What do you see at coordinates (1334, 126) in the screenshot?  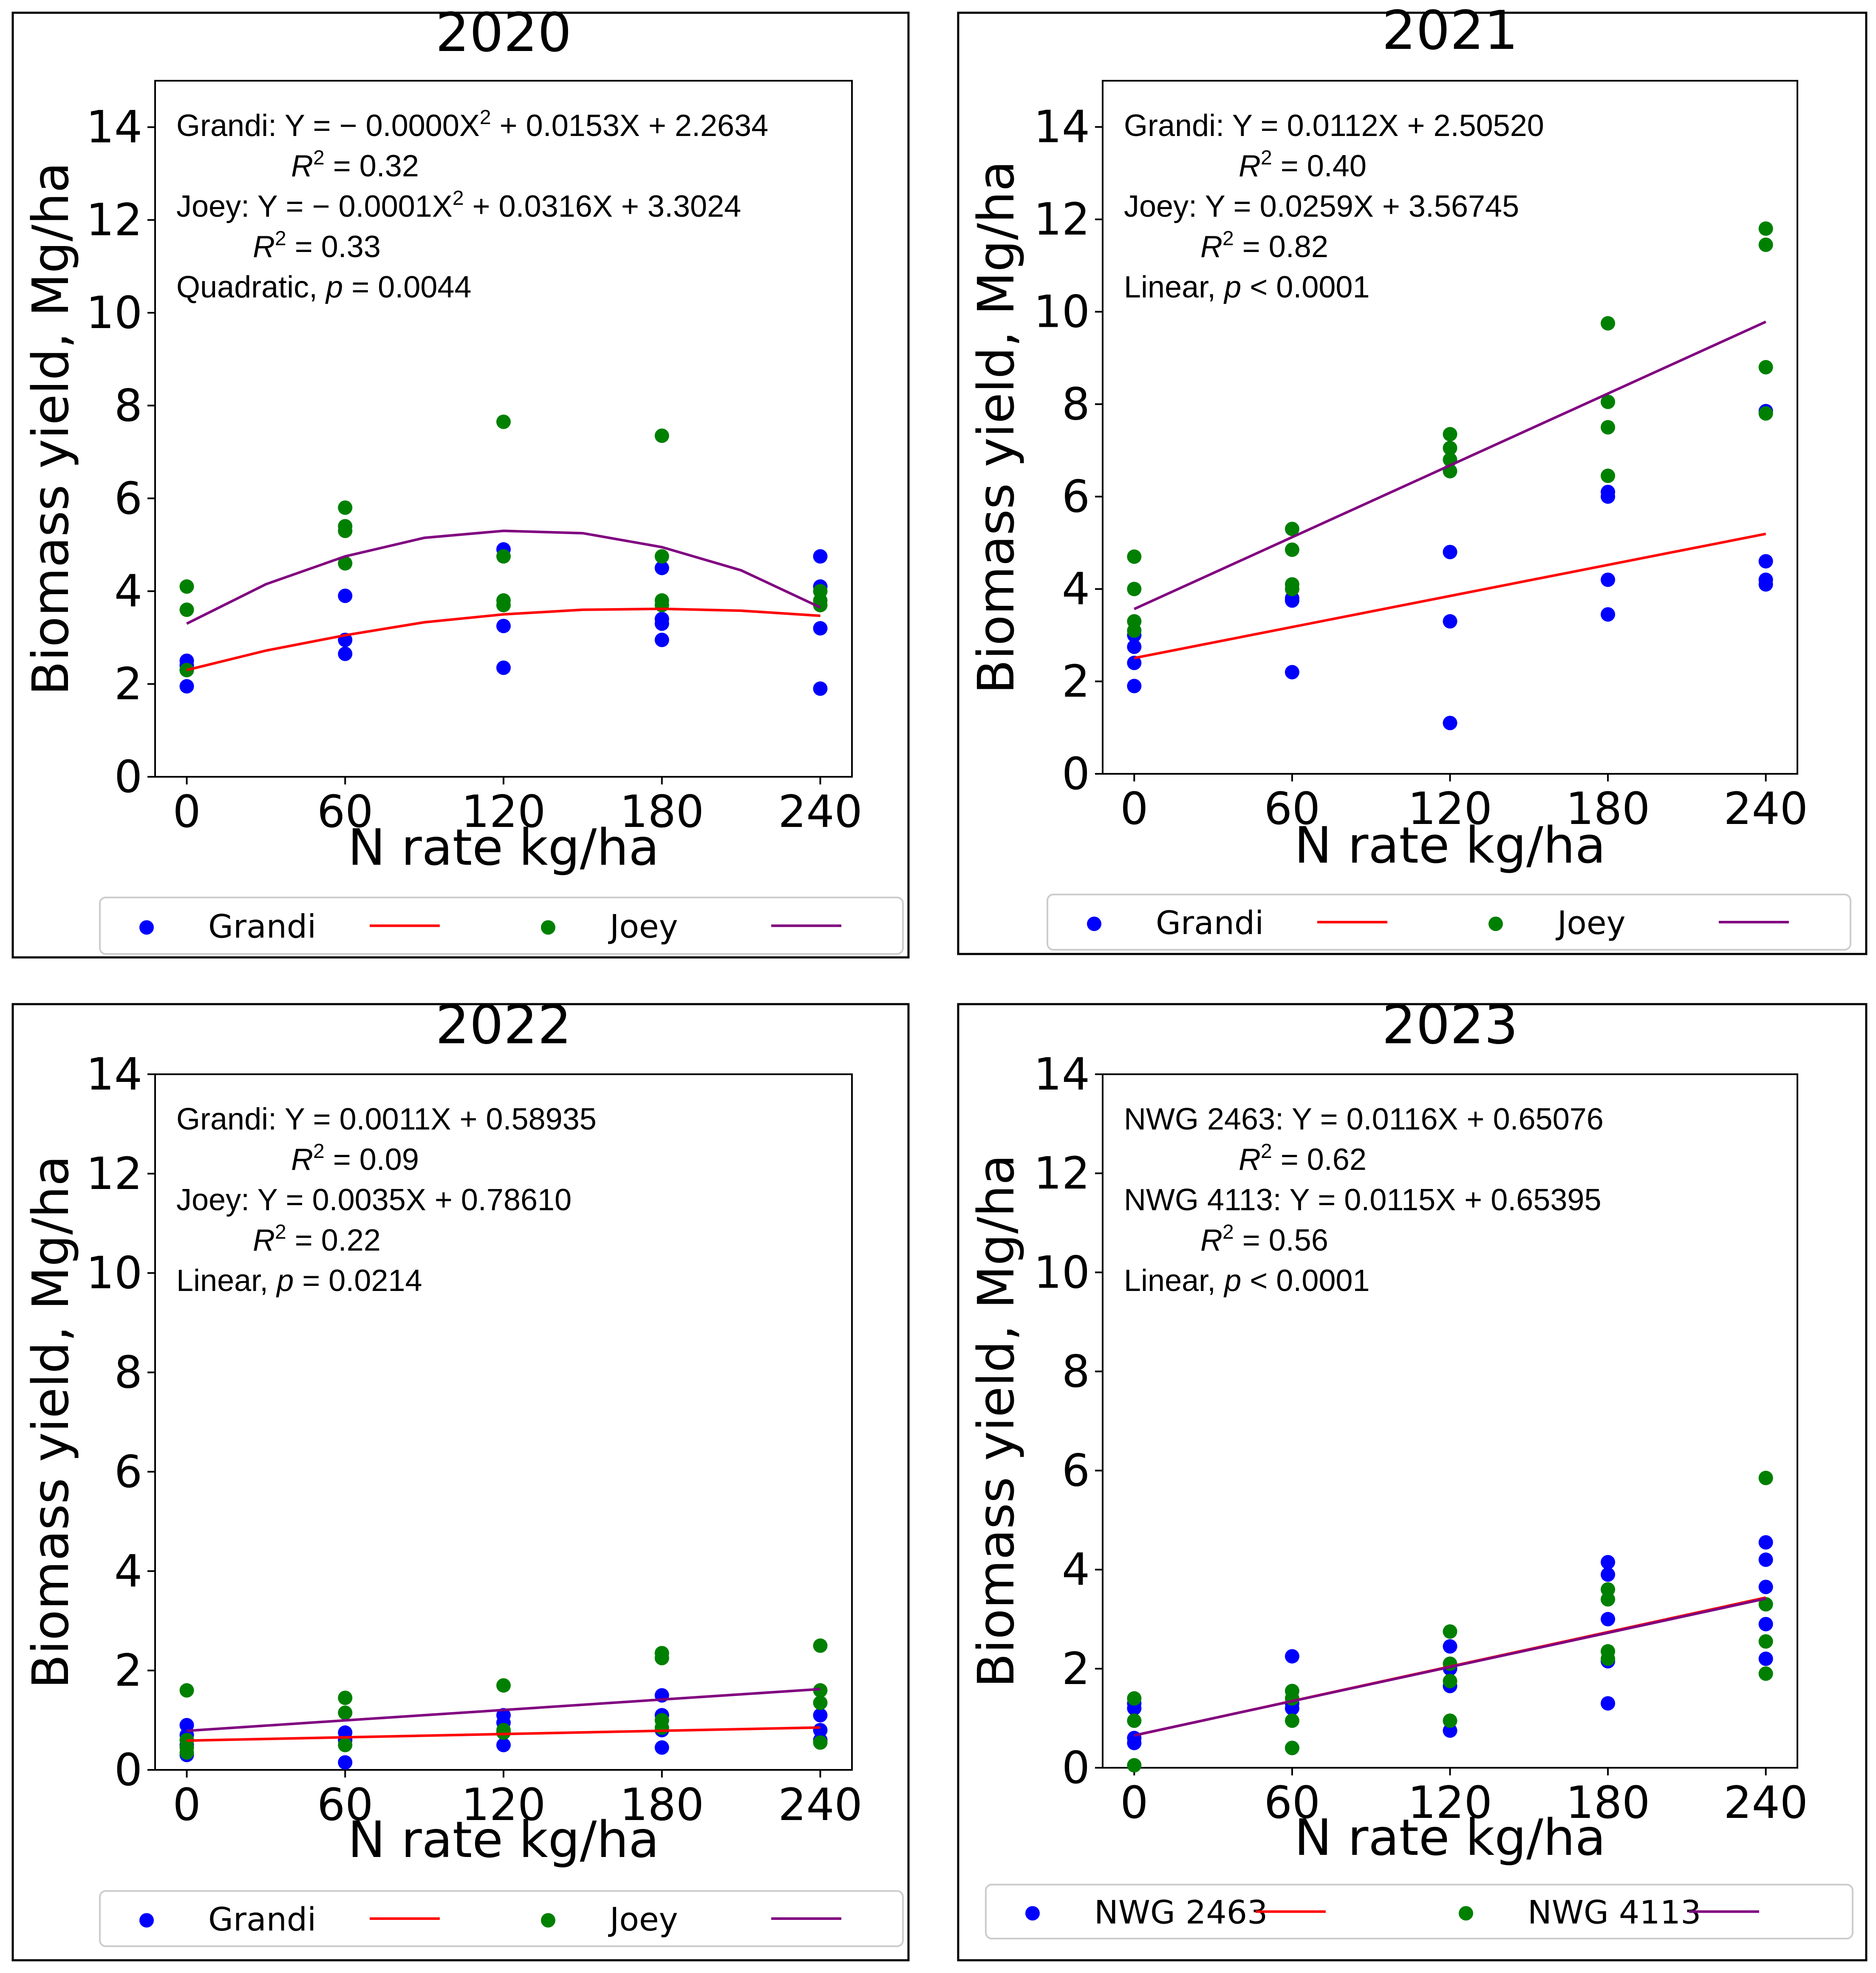 I see `annotation-line: Grandi: Y = 0.0112X + 2.50520` at bounding box center [1334, 126].